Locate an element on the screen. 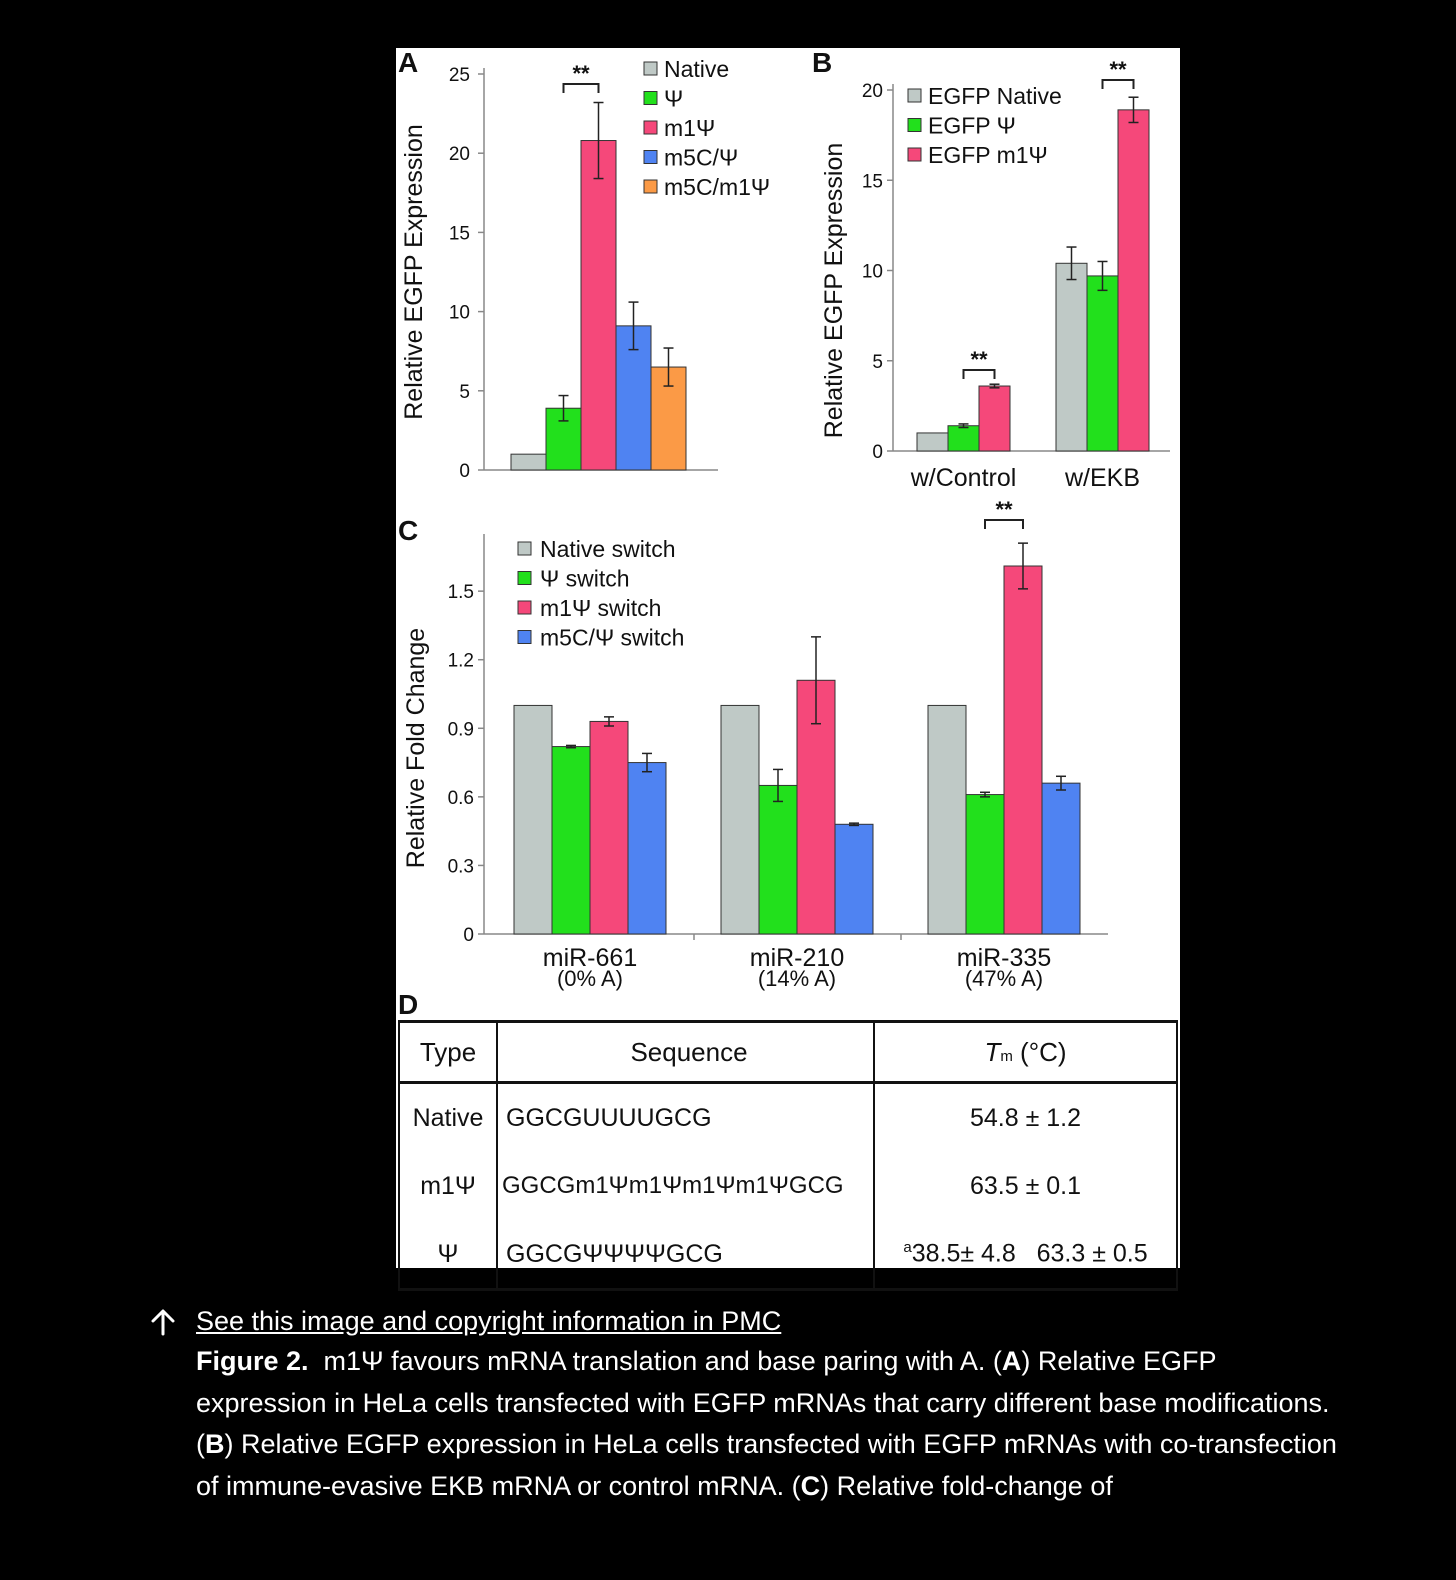  c-significance-label: ** is located at coordinates (1004, 509).